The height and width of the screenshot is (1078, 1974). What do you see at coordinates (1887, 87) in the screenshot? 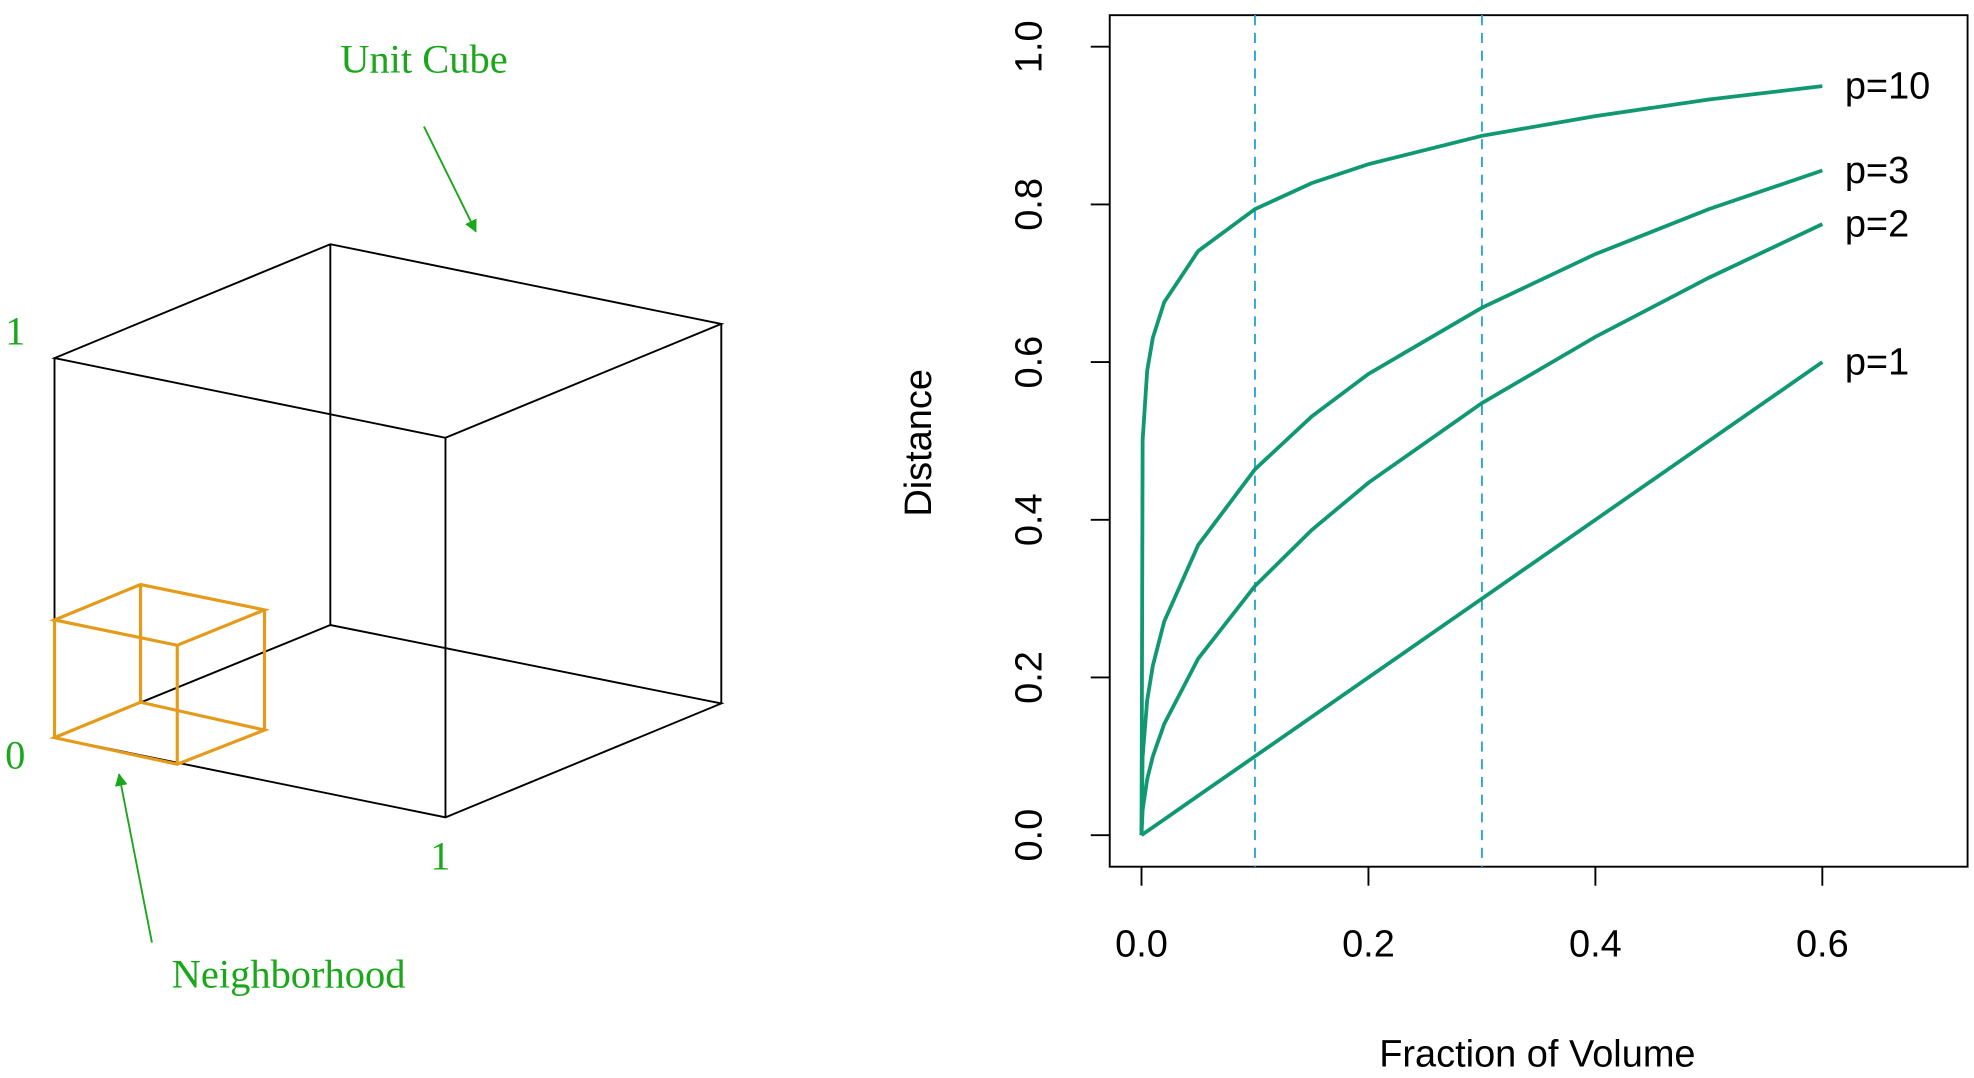
I see `series-label: p=10` at bounding box center [1887, 87].